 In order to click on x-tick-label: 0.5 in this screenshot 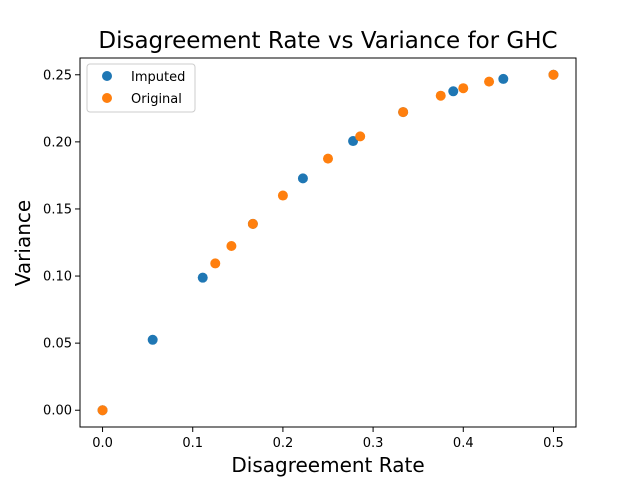, I will do `click(553, 443)`.